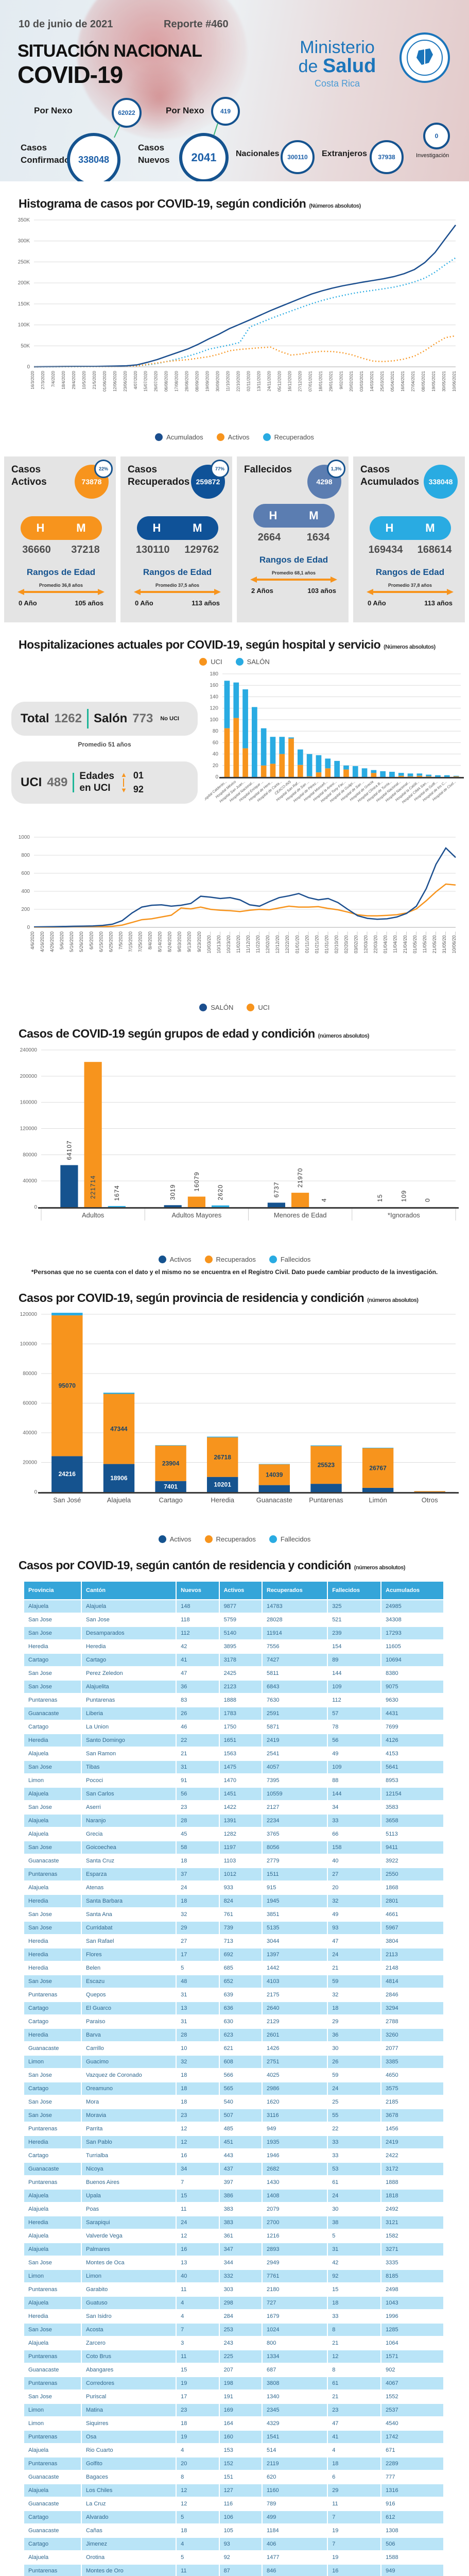  I want to click on svg-text: 9/02/2021, so click(341, 379).